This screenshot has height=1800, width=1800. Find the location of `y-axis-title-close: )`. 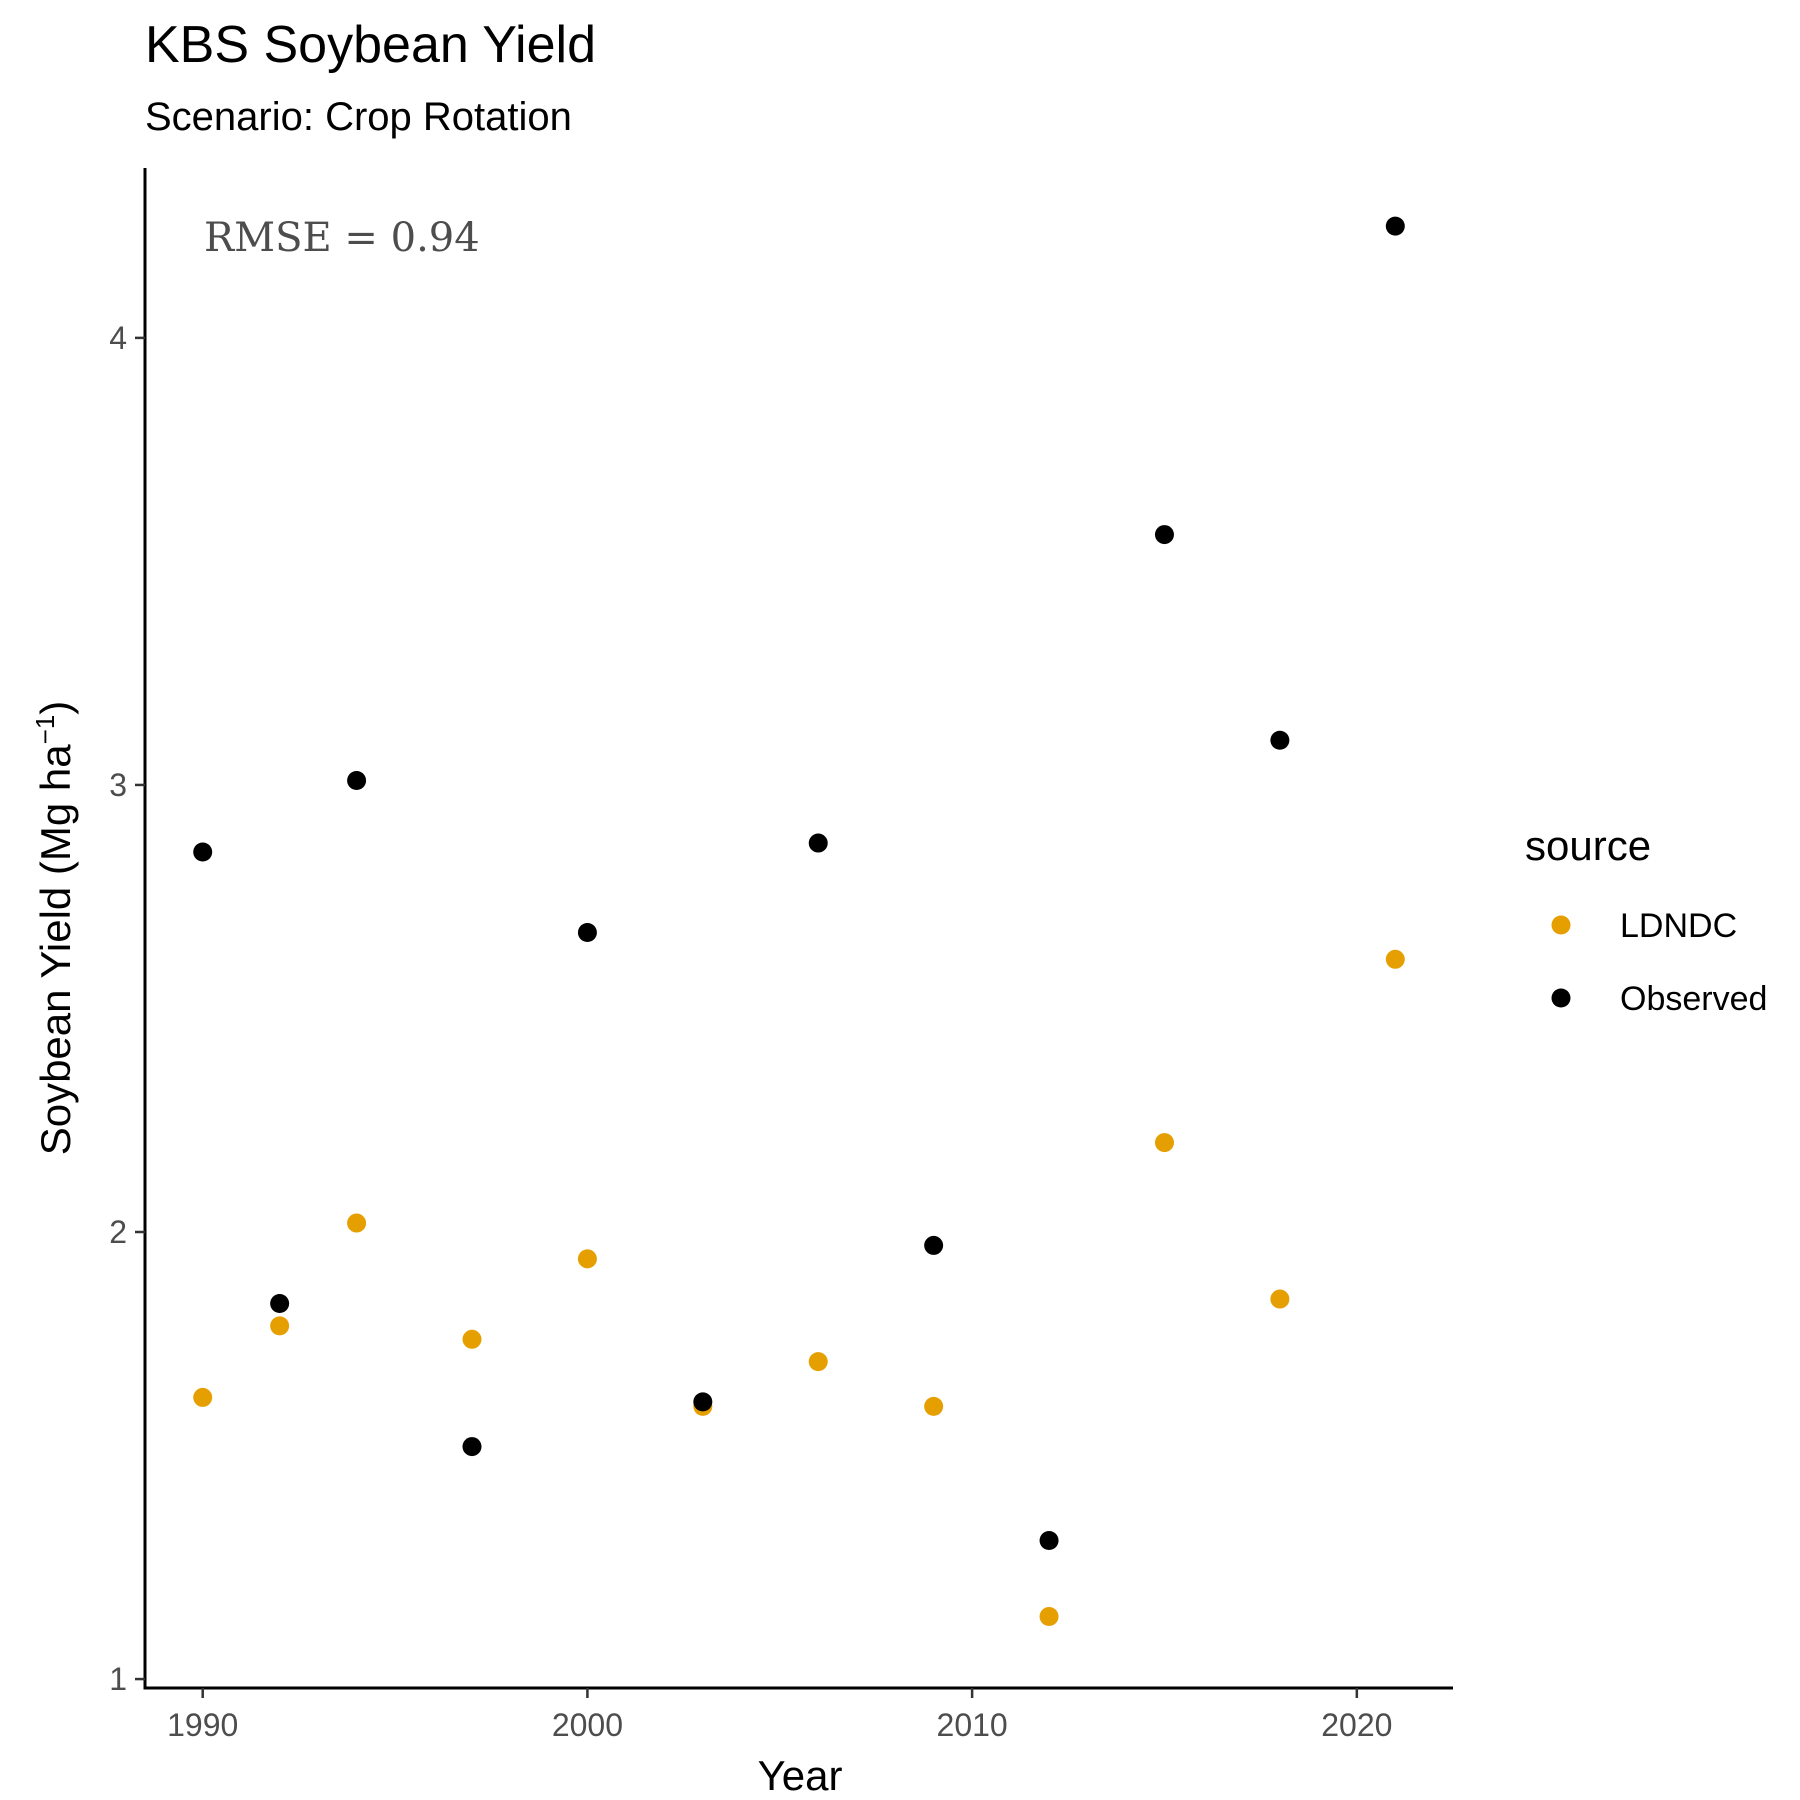

y-axis-title-close: ) is located at coordinates (55, 708).